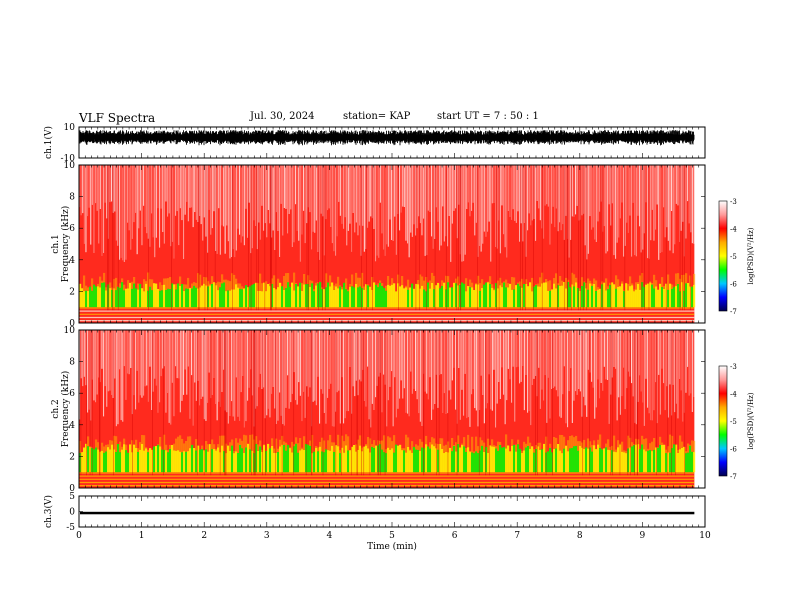 Image resolution: width=792 pixels, height=612 pixels. What do you see at coordinates (61, 409) in the screenshot?
I see `y-axis-label: ch.2 Frequency (kHz)` at bounding box center [61, 409].